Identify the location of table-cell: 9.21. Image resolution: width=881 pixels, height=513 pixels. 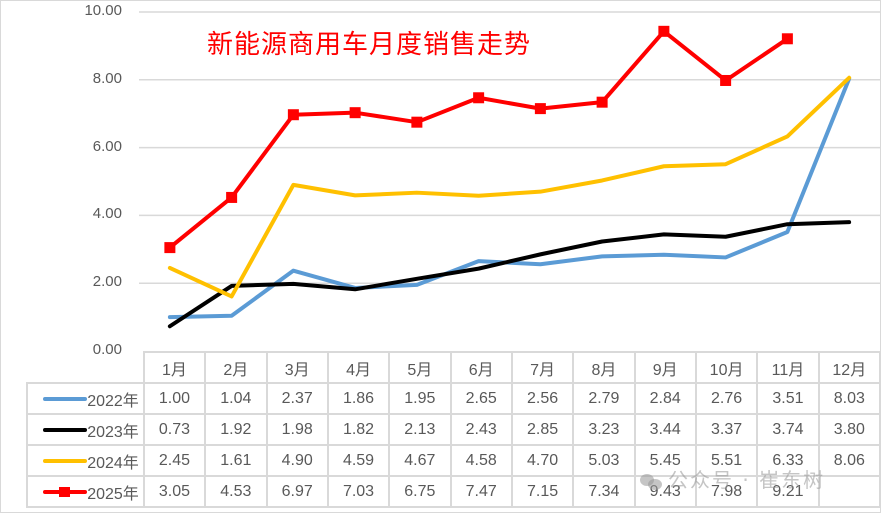
(788, 491).